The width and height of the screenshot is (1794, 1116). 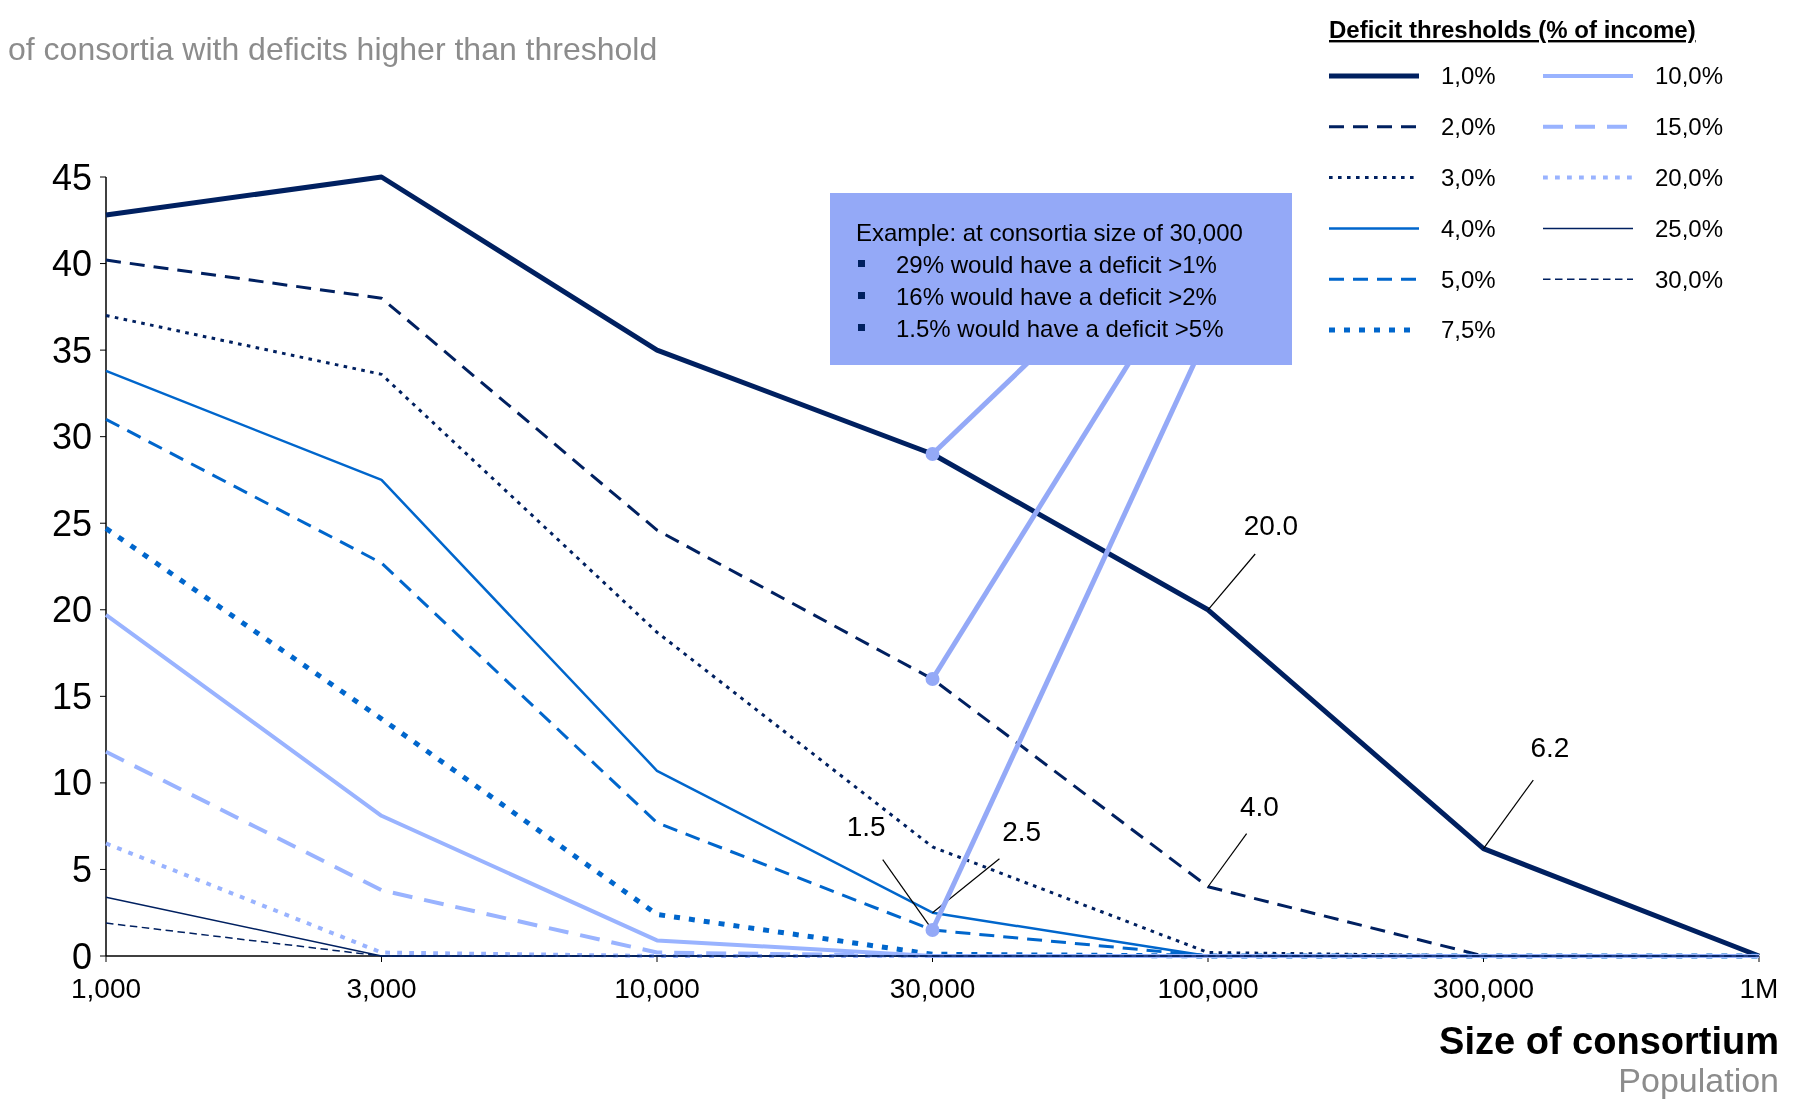 What do you see at coordinates (1468, 228) in the screenshot?
I see `legend-label: 4,0%` at bounding box center [1468, 228].